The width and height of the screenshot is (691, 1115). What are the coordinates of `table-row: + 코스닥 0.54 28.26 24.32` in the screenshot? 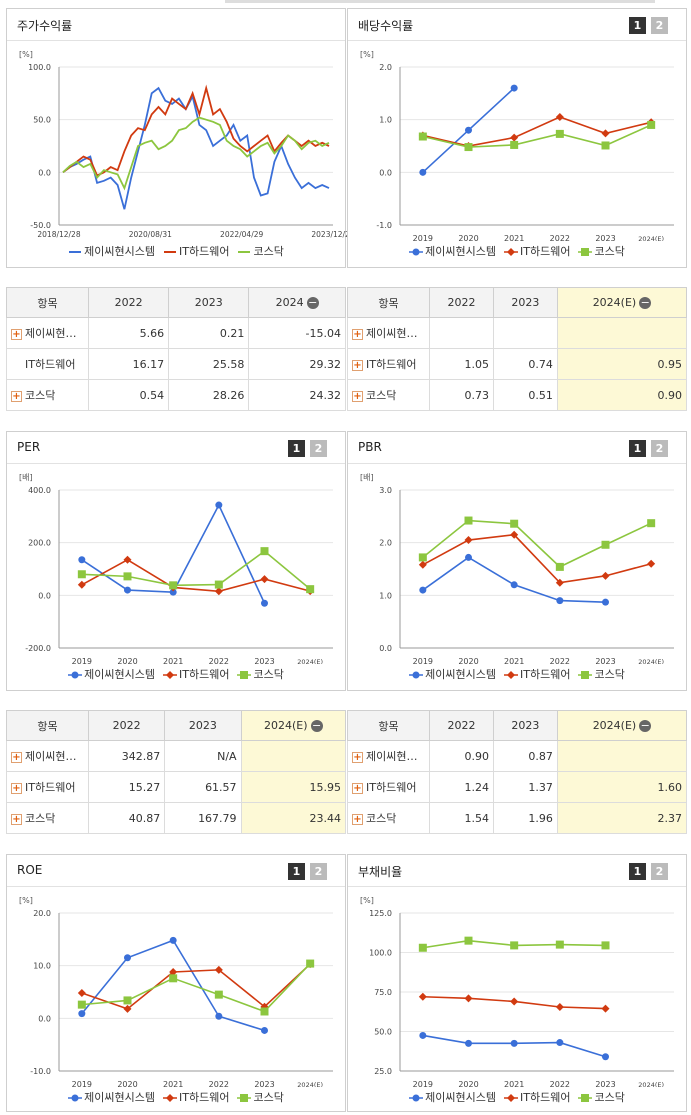 It's located at (176, 395).